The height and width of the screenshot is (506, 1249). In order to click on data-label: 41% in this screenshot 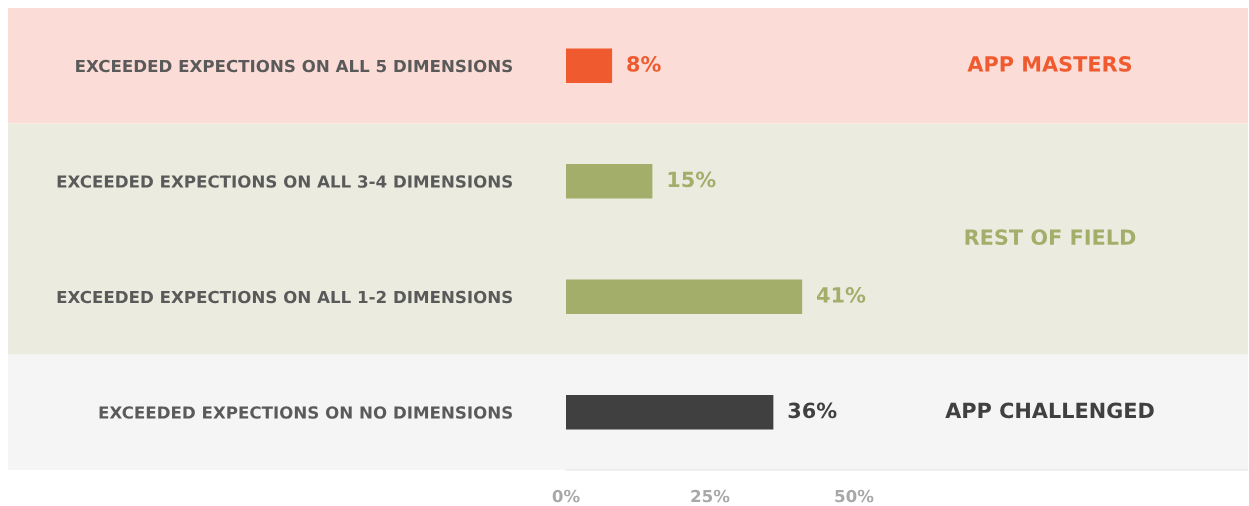, I will do `click(841, 295)`.